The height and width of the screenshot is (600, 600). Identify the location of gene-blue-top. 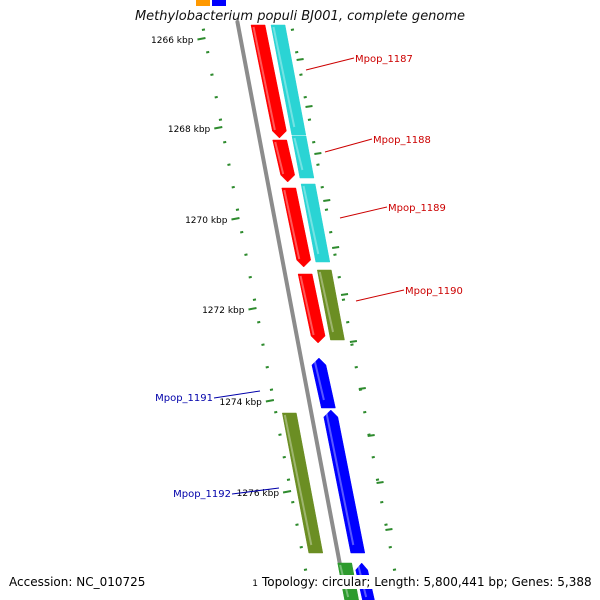
(219, 3).